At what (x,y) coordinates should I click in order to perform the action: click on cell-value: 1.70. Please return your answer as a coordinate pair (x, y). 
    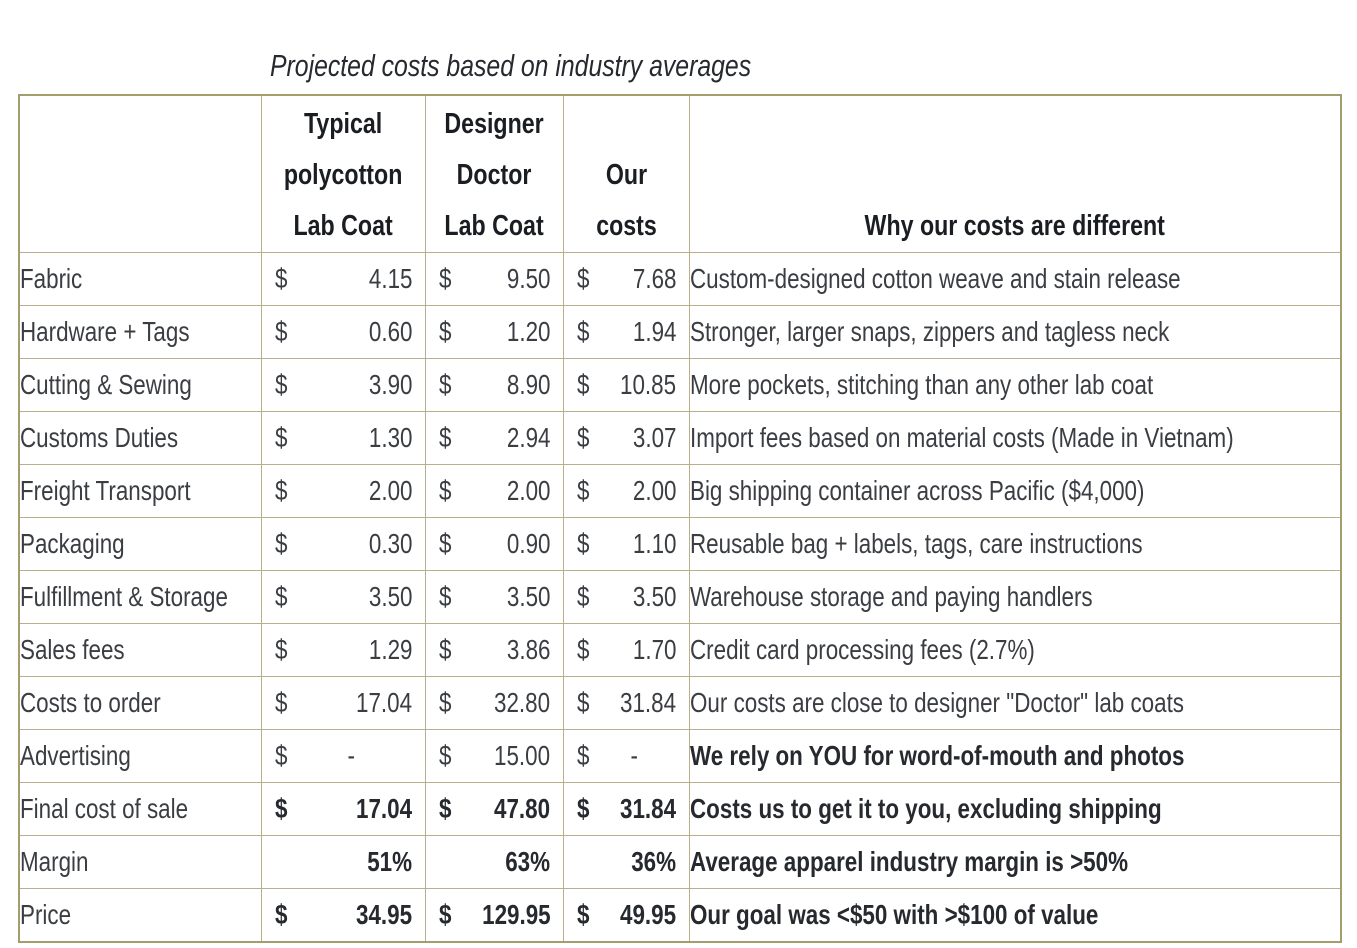
    Looking at the image, I should click on (654, 649).